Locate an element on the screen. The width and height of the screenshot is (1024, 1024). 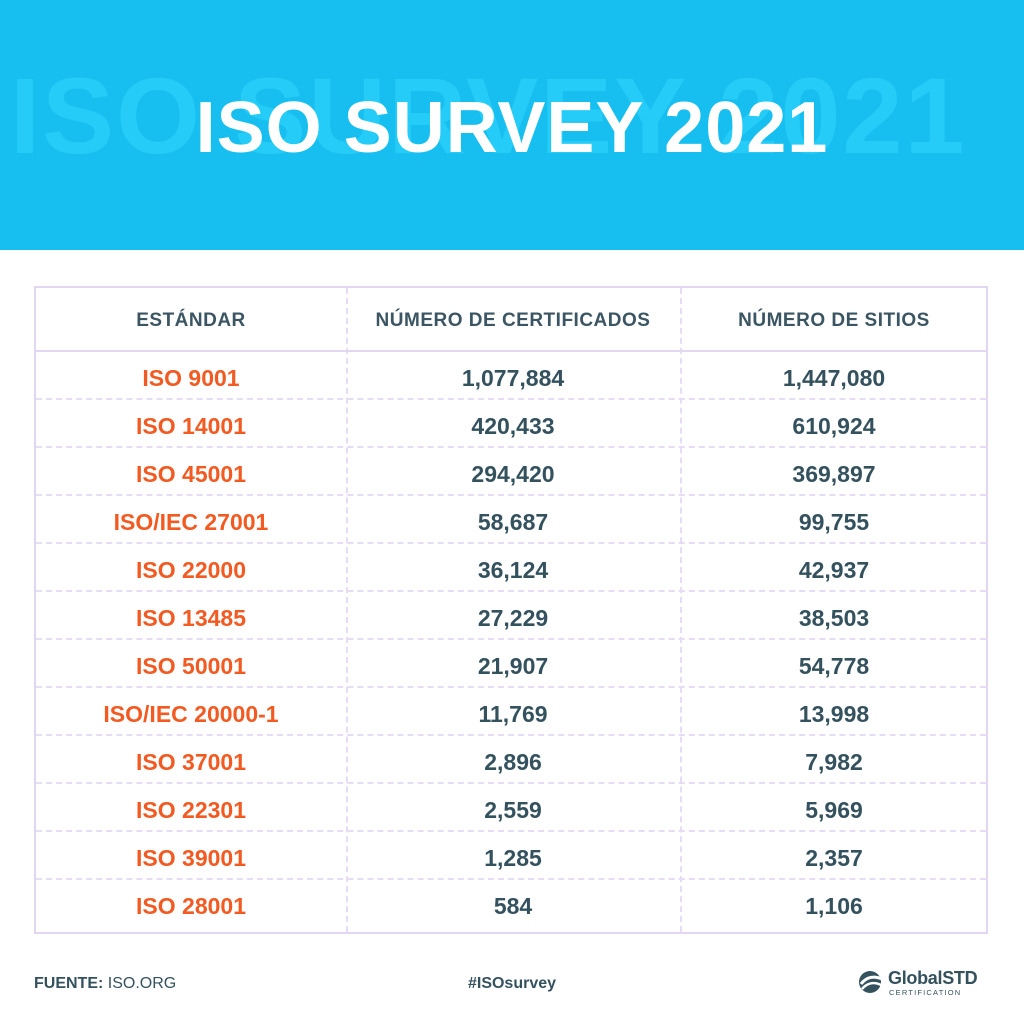
cell-standard: ISO 14001 is located at coordinates (191, 426).